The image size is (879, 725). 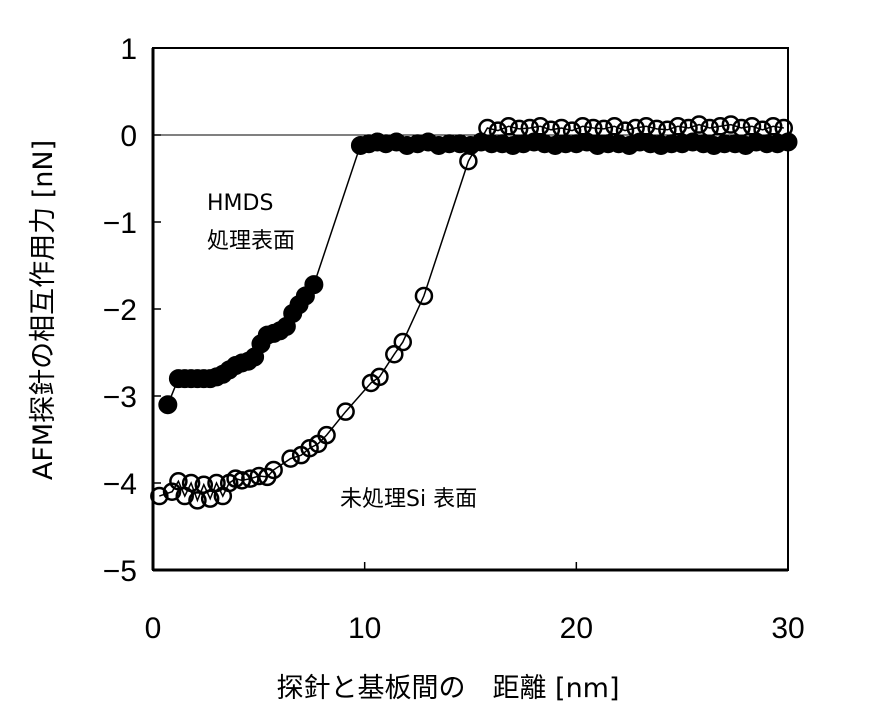 I want to click on x-tick-label: 30, so click(x=787, y=628).